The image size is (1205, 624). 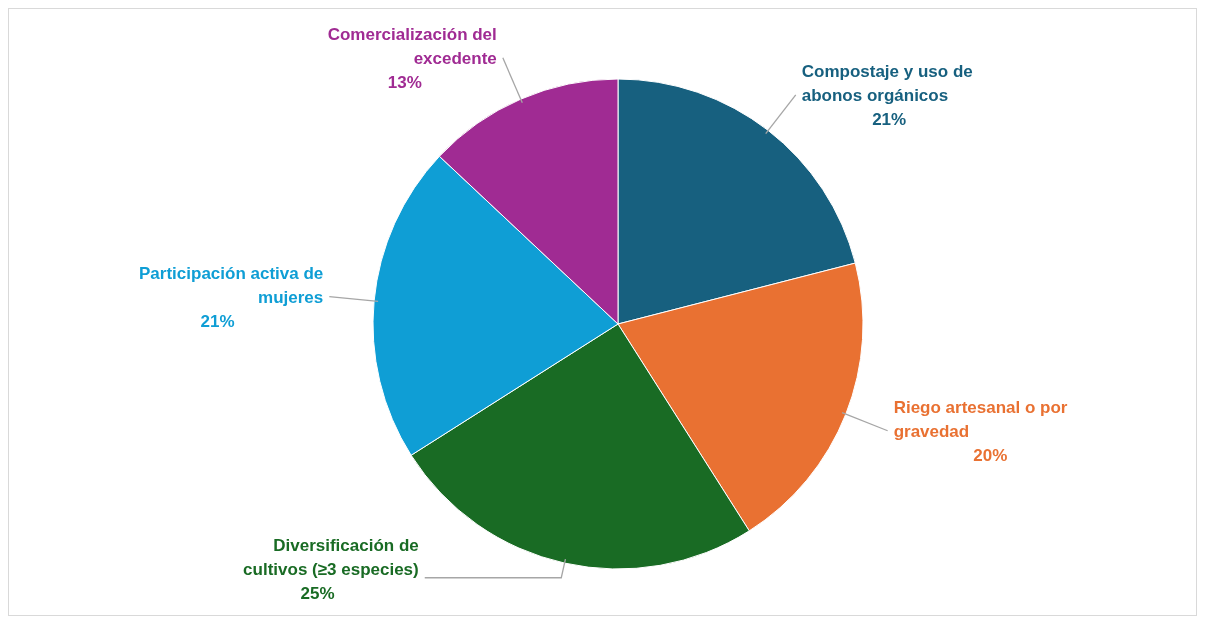 I want to click on slice-label: Riego artesanal o por gravedad, so click(x=980, y=419).